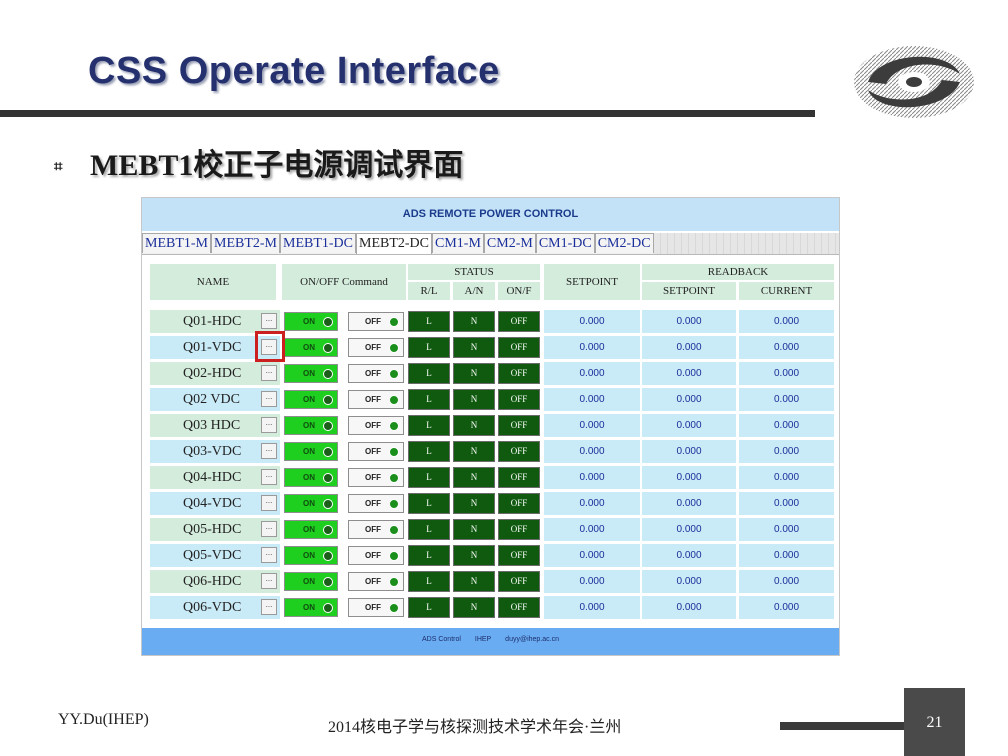 The image size is (1008, 756). What do you see at coordinates (624, 243) in the screenshot?
I see `tab-cm2-dc: CM2-DC` at bounding box center [624, 243].